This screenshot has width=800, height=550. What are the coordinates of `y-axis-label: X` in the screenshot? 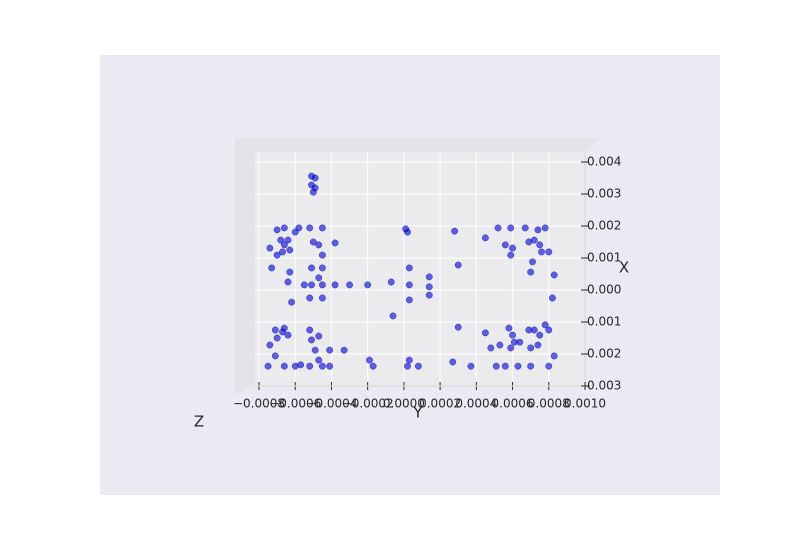 It's located at (624, 268).